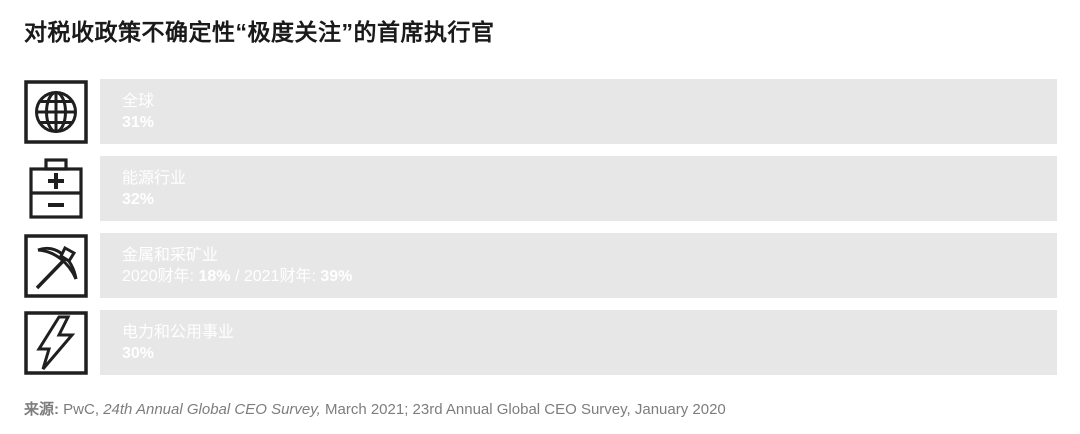 The width and height of the screenshot is (1080, 434). I want to click on bar-label-block: 金属和采矿业 2020财年: 18% / 2021财年: 39%, so click(237, 266).